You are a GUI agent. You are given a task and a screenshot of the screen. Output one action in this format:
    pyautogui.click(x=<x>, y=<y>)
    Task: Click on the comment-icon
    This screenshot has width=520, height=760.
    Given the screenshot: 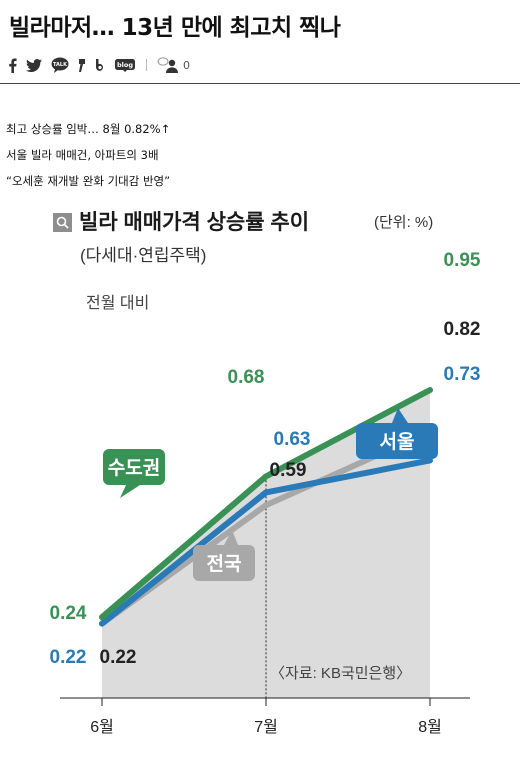 What is the action you would take?
    pyautogui.click(x=168, y=65)
    